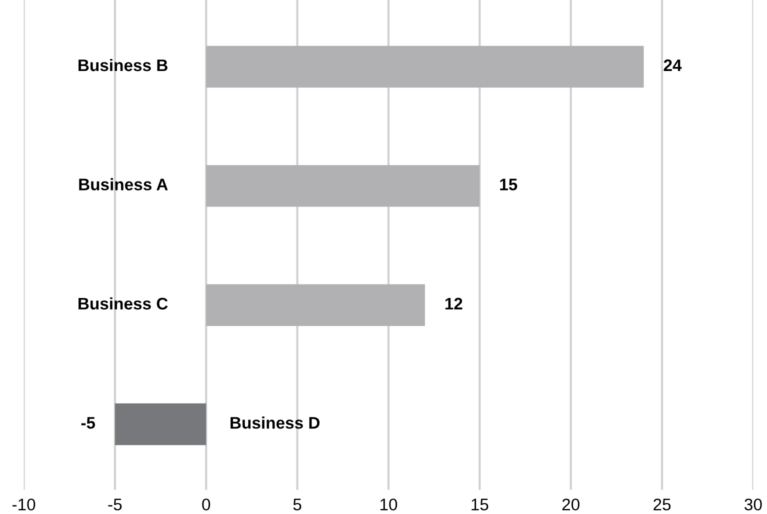 This screenshot has height=514, width=767. Describe the element at coordinates (115, 504) in the screenshot. I see `x-tick-label: -5` at that location.